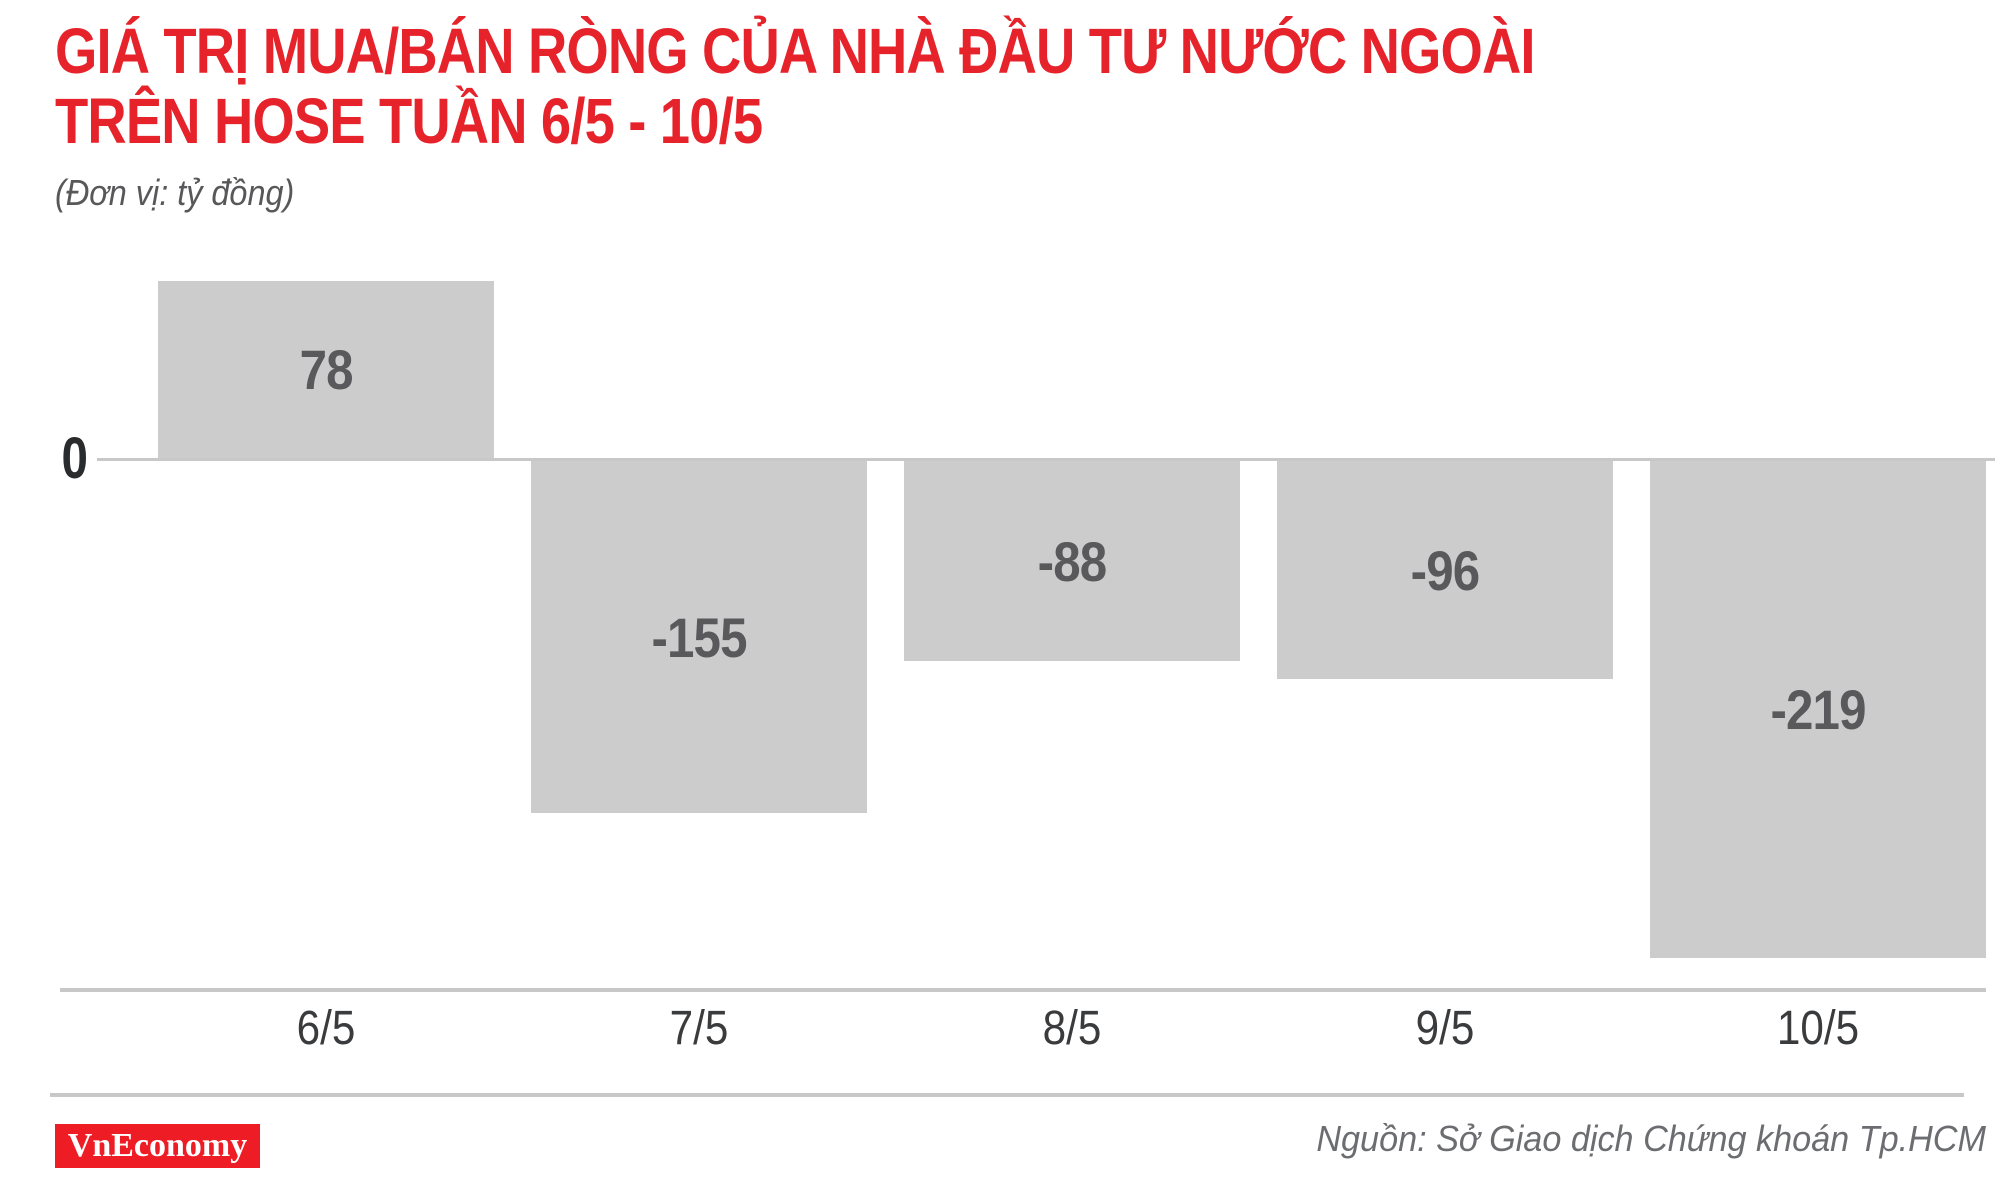  Describe the element at coordinates (1046, 459) in the screenshot. I see `zero-baseline` at that location.